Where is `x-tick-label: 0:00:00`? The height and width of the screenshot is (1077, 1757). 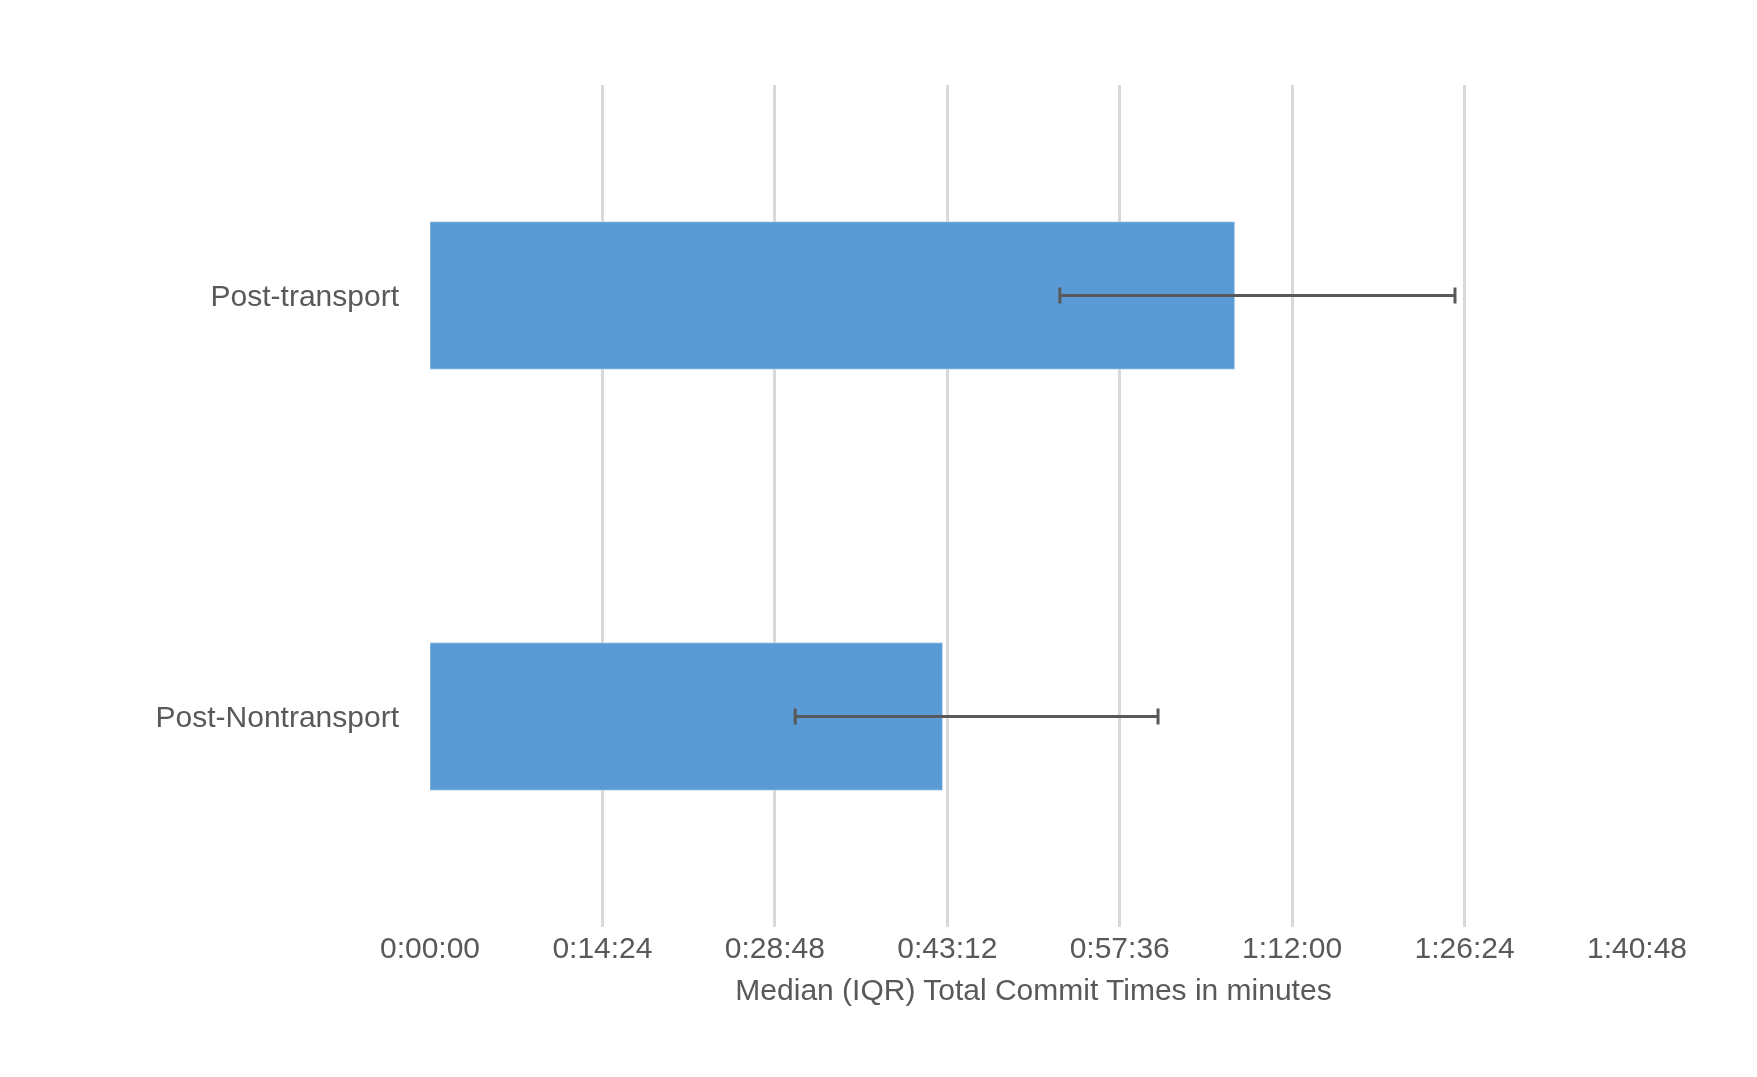
x-tick-label: 0:00:00 is located at coordinates (430, 947).